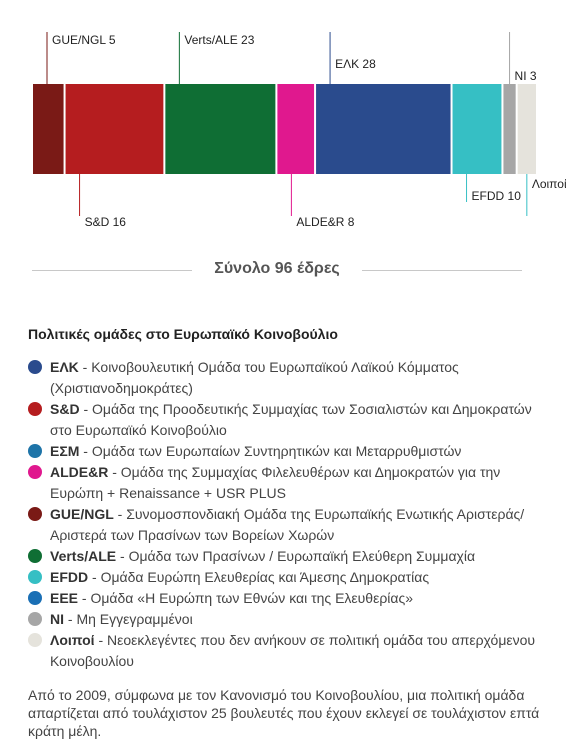 This screenshot has height=740, width=566. I want to click on bar-segment-gue-ngl, so click(48, 129).